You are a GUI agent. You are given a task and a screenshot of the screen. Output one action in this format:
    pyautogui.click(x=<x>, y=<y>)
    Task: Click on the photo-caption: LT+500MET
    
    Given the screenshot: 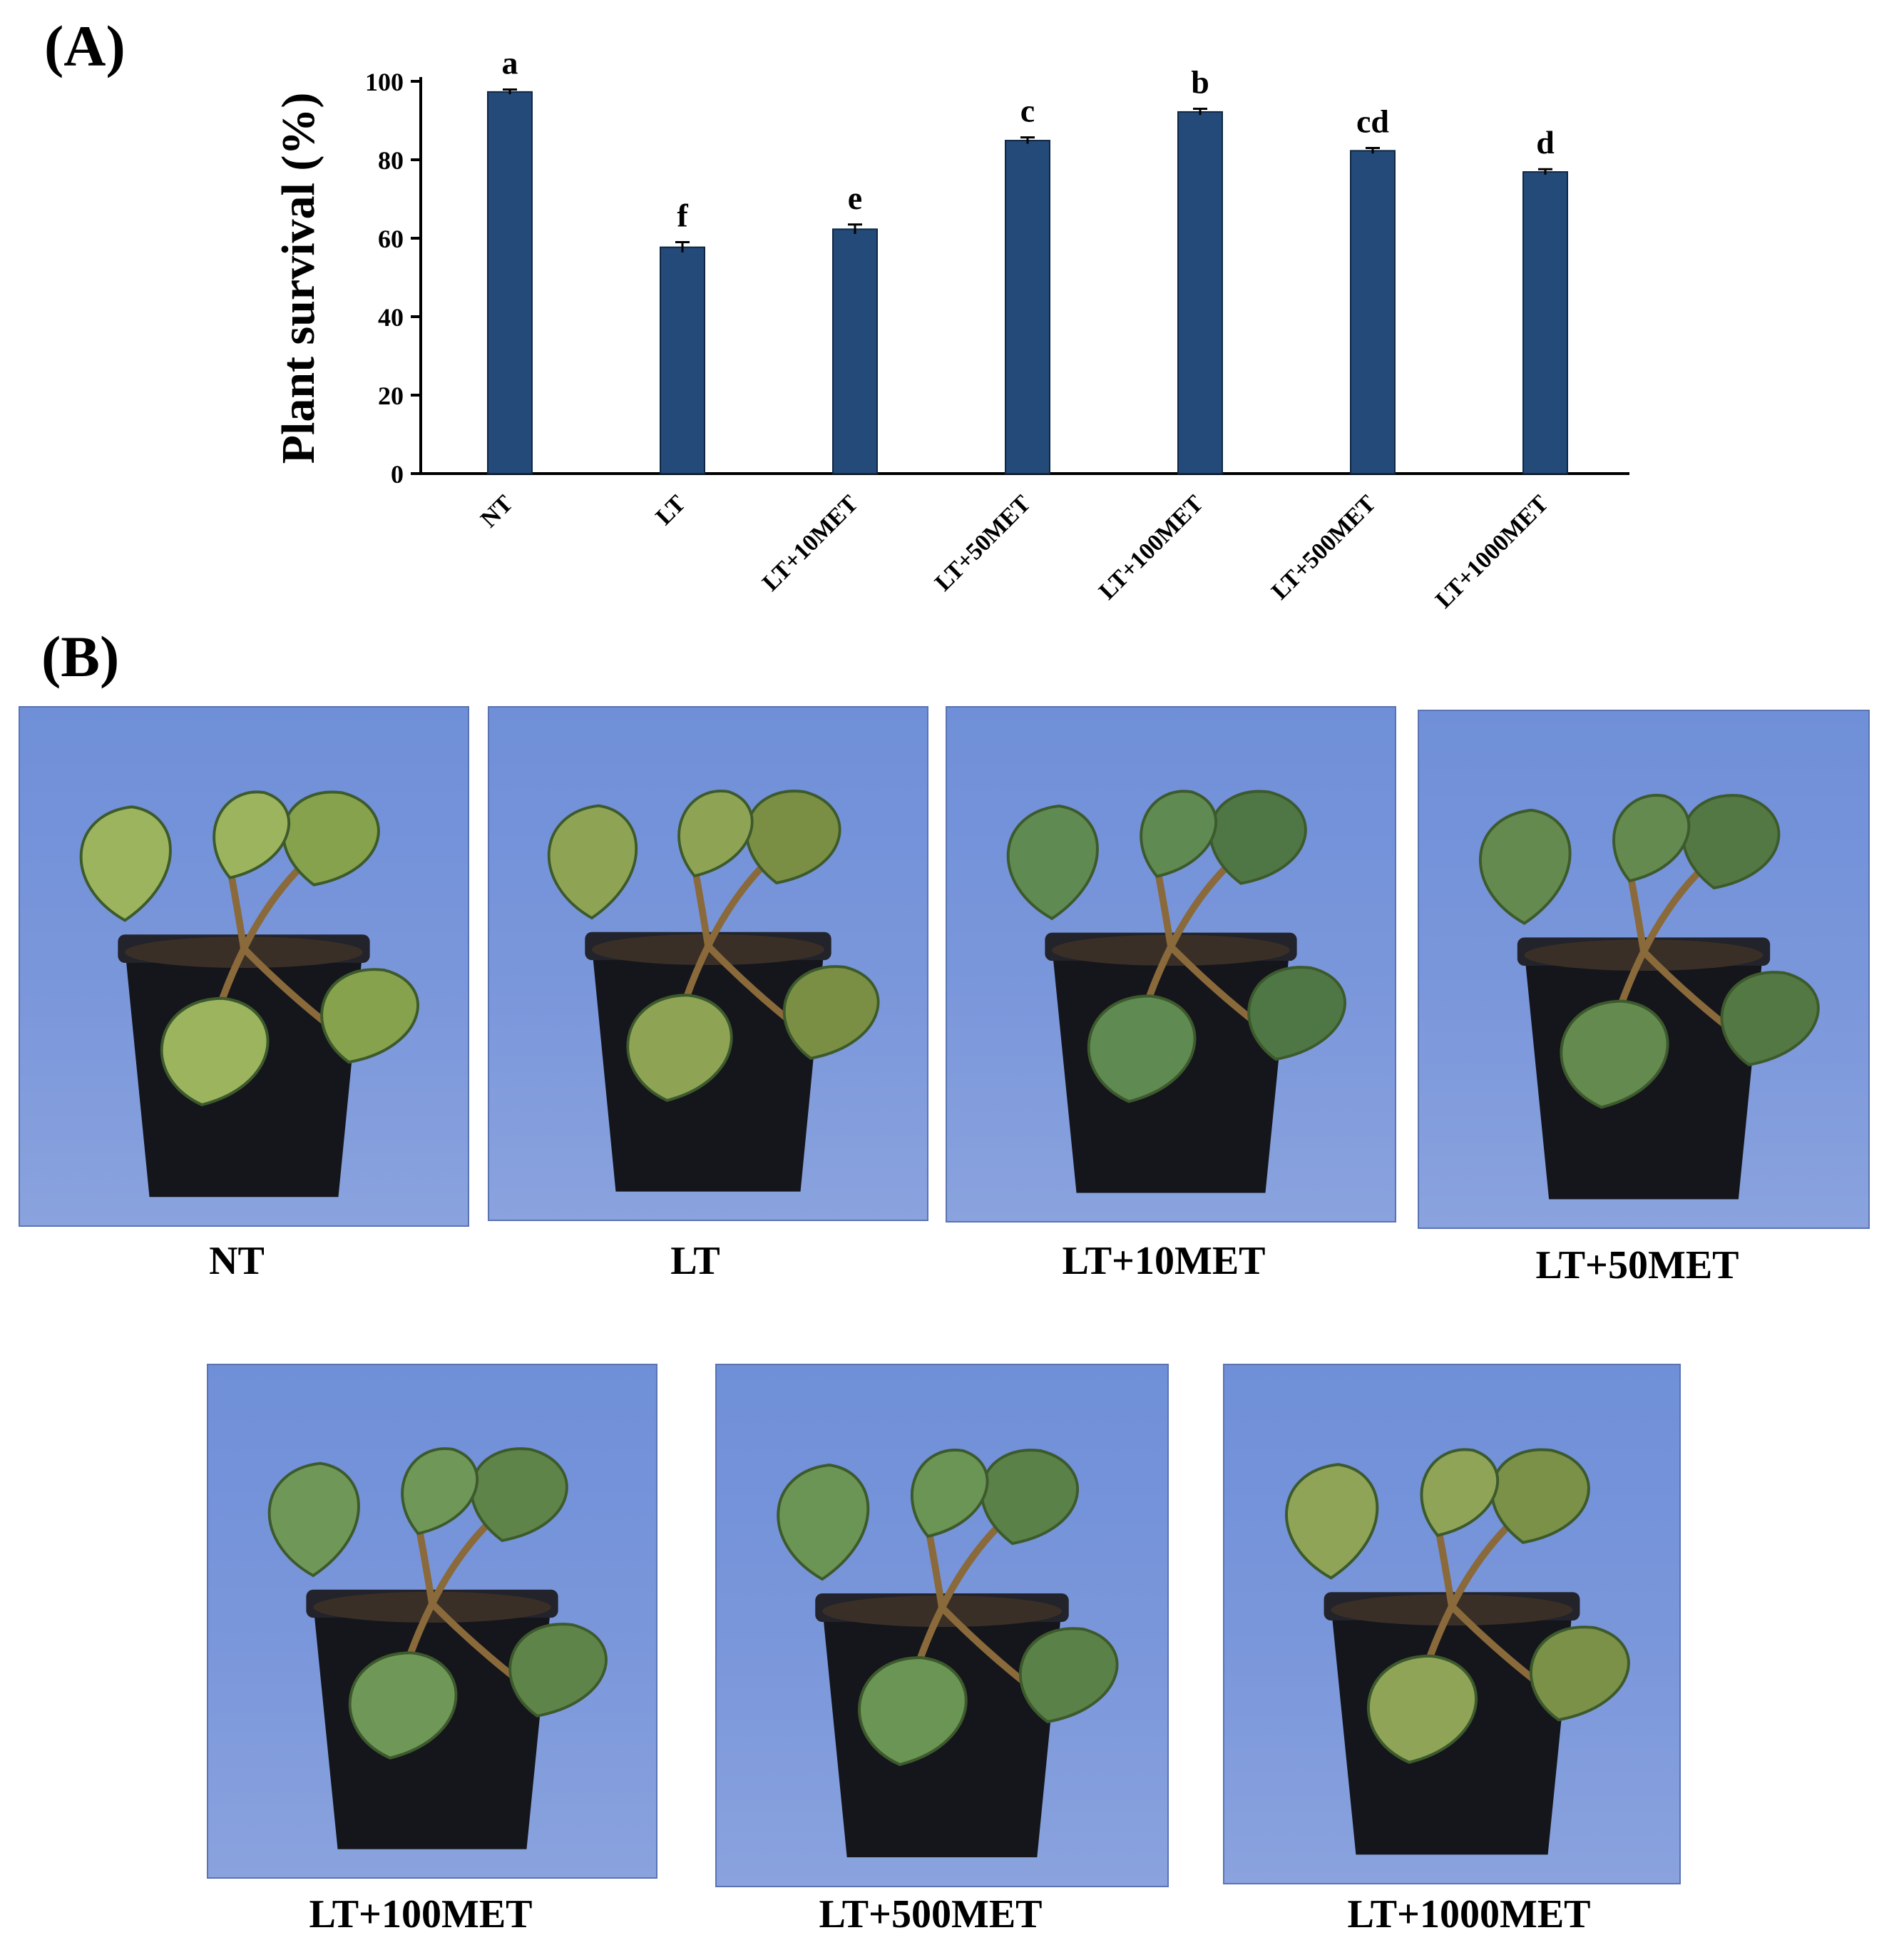 What is the action you would take?
    pyautogui.click(x=931, y=1914)
    